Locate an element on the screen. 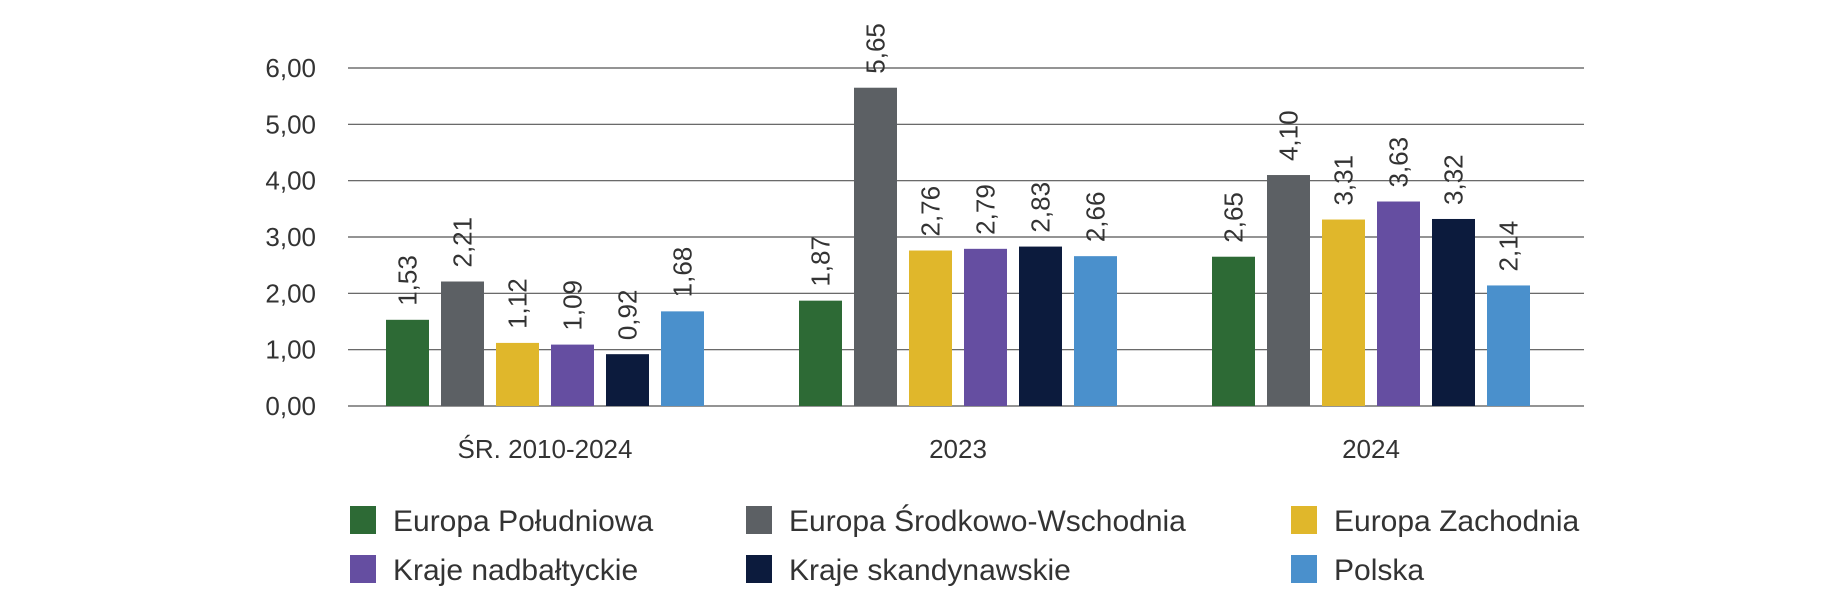  data-label: 3,32 is located at coordinates (1454, 179).